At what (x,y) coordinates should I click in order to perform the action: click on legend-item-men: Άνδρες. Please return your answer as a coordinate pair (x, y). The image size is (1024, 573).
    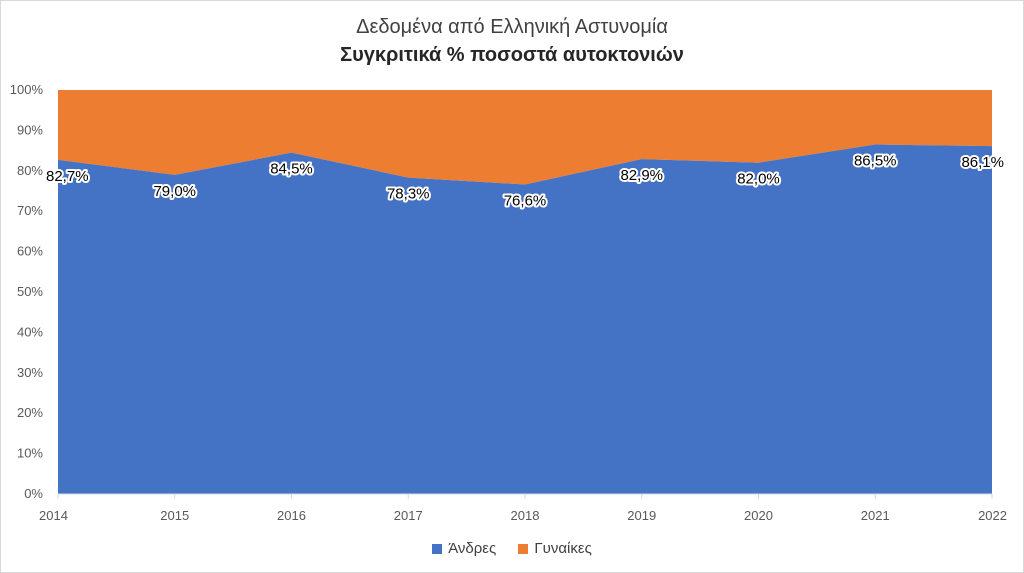
    Looking at the image, I should click on (464, 548).